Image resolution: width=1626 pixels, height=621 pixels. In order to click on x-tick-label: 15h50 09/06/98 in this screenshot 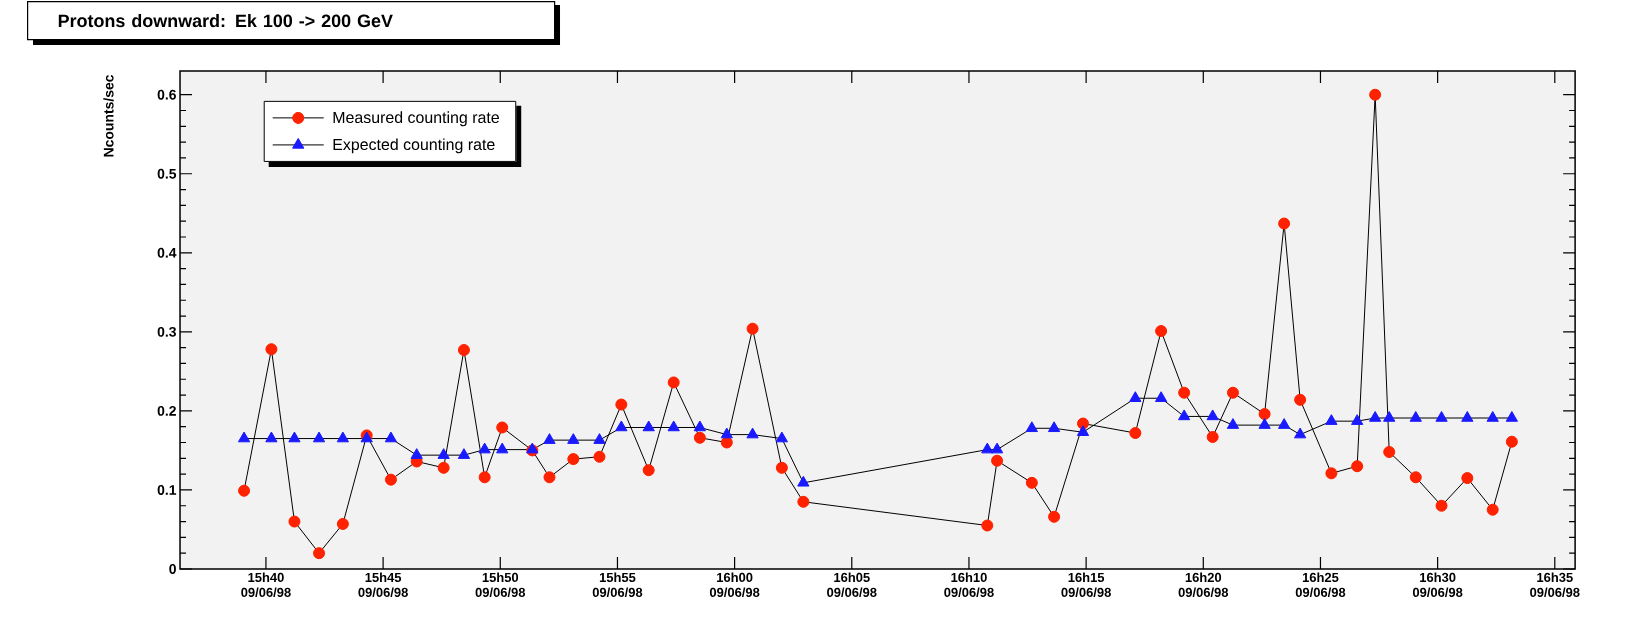, I will do `click(500, 585)`.